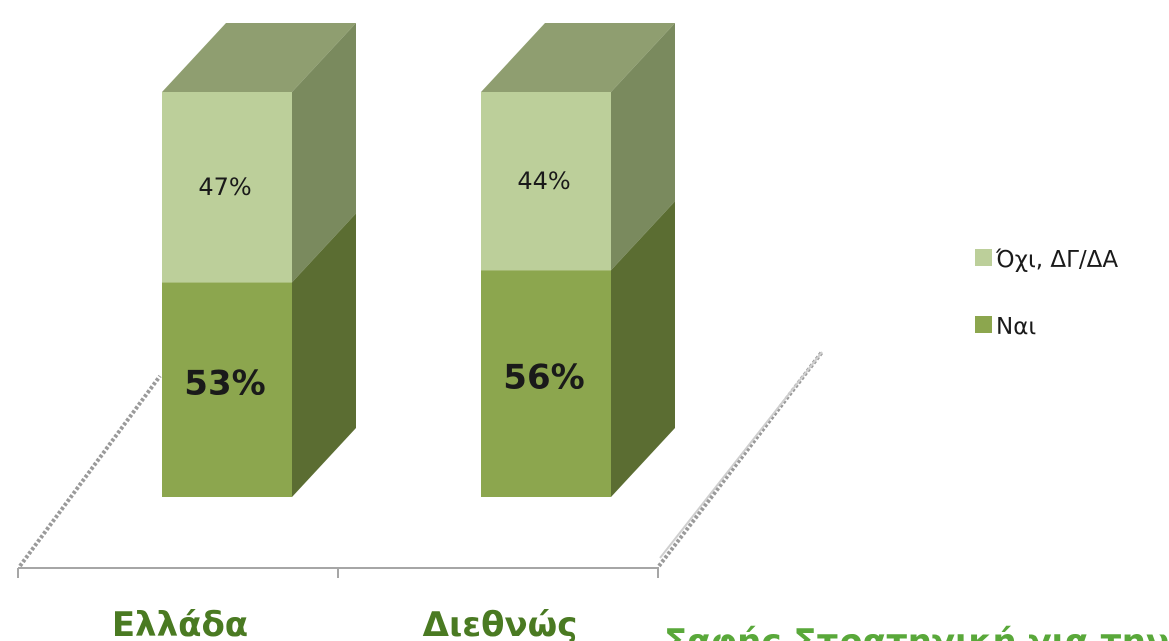 The height and width of the screenshot is (641, 1169). What do you see at coordinates (345, 623) in the screenshot?
I see `category-labels: Ελλάδα Διεθνώς` at bounding box center [345, 623].